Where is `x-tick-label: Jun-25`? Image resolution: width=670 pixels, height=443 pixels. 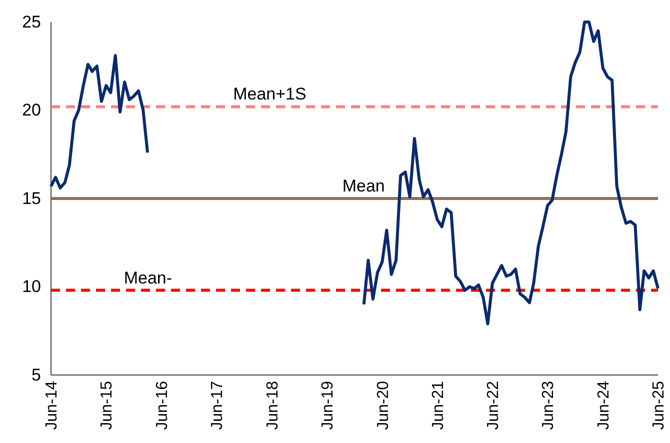 x-tick-label: Jun-25 is located at coordinates (659, 405).